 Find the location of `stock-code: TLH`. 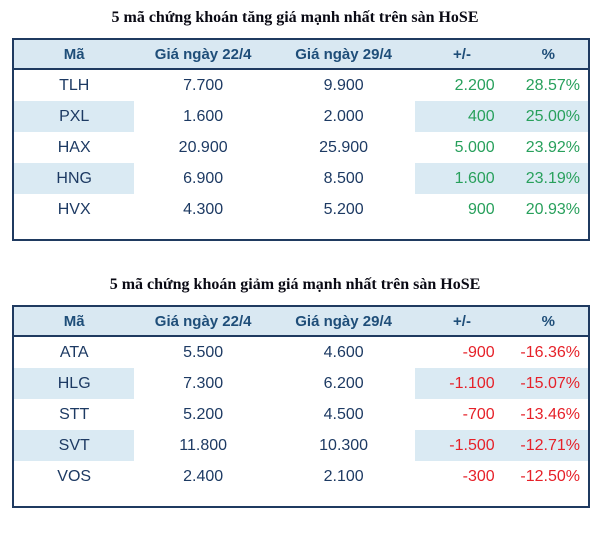

stock-code: TLH is located at coordinates (74, 85).